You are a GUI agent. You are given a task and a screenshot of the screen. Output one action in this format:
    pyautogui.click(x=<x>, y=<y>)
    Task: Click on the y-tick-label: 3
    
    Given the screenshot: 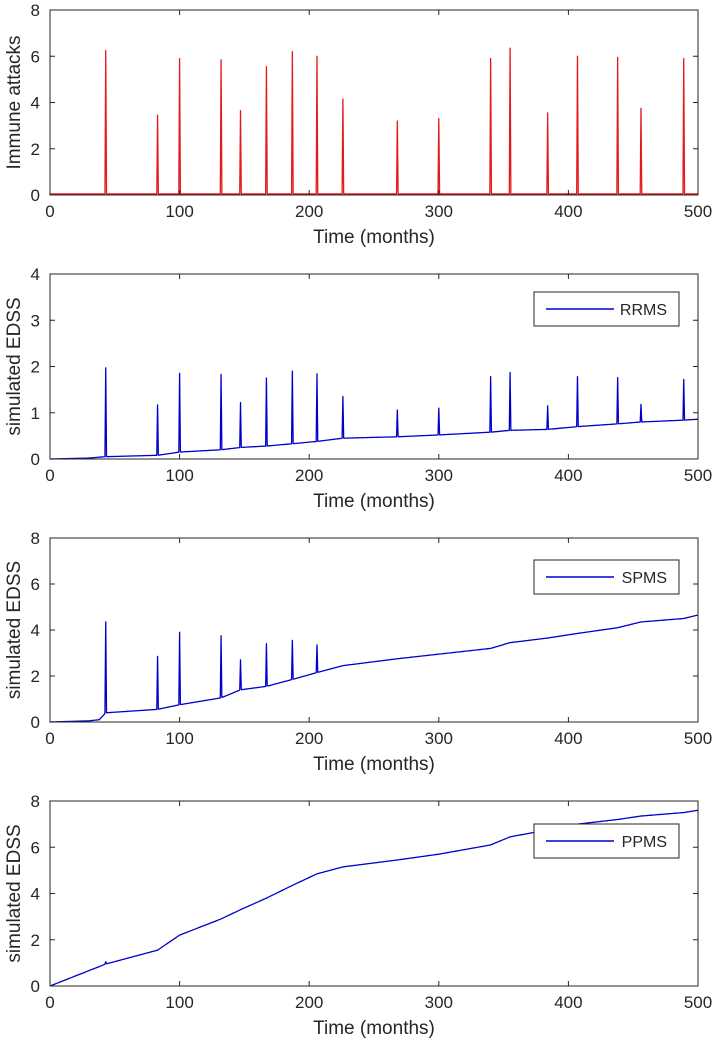 What is the action you would take?
    pyautogui.click(x=35, y=320)
    